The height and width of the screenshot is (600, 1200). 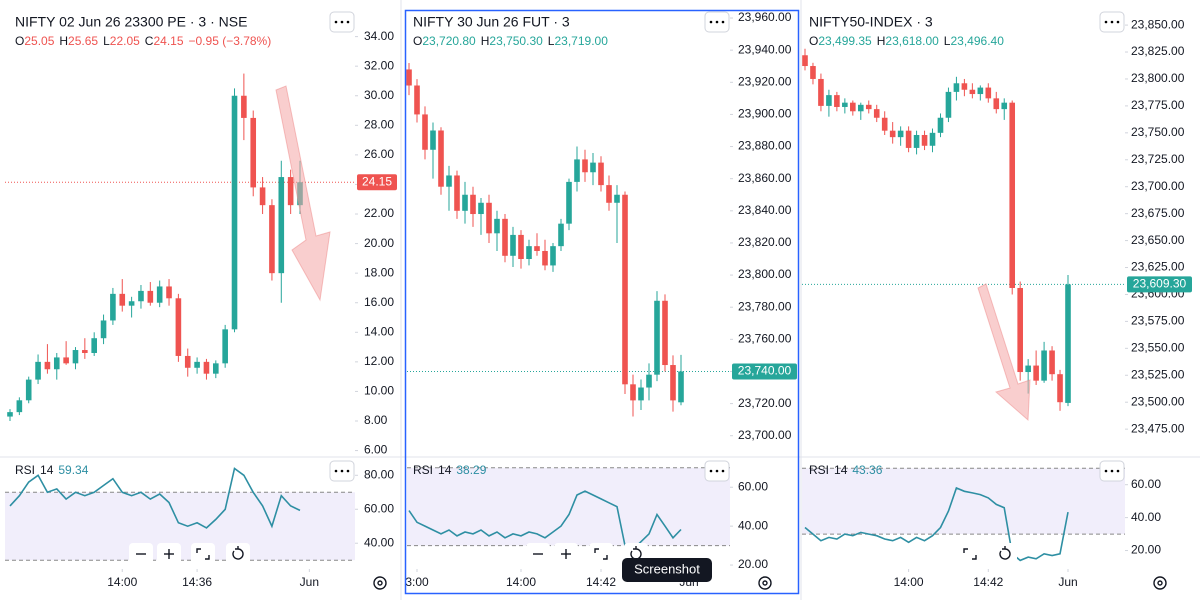 I want to click on last-price-label: 23,740.00, so click(x=765, y=371).